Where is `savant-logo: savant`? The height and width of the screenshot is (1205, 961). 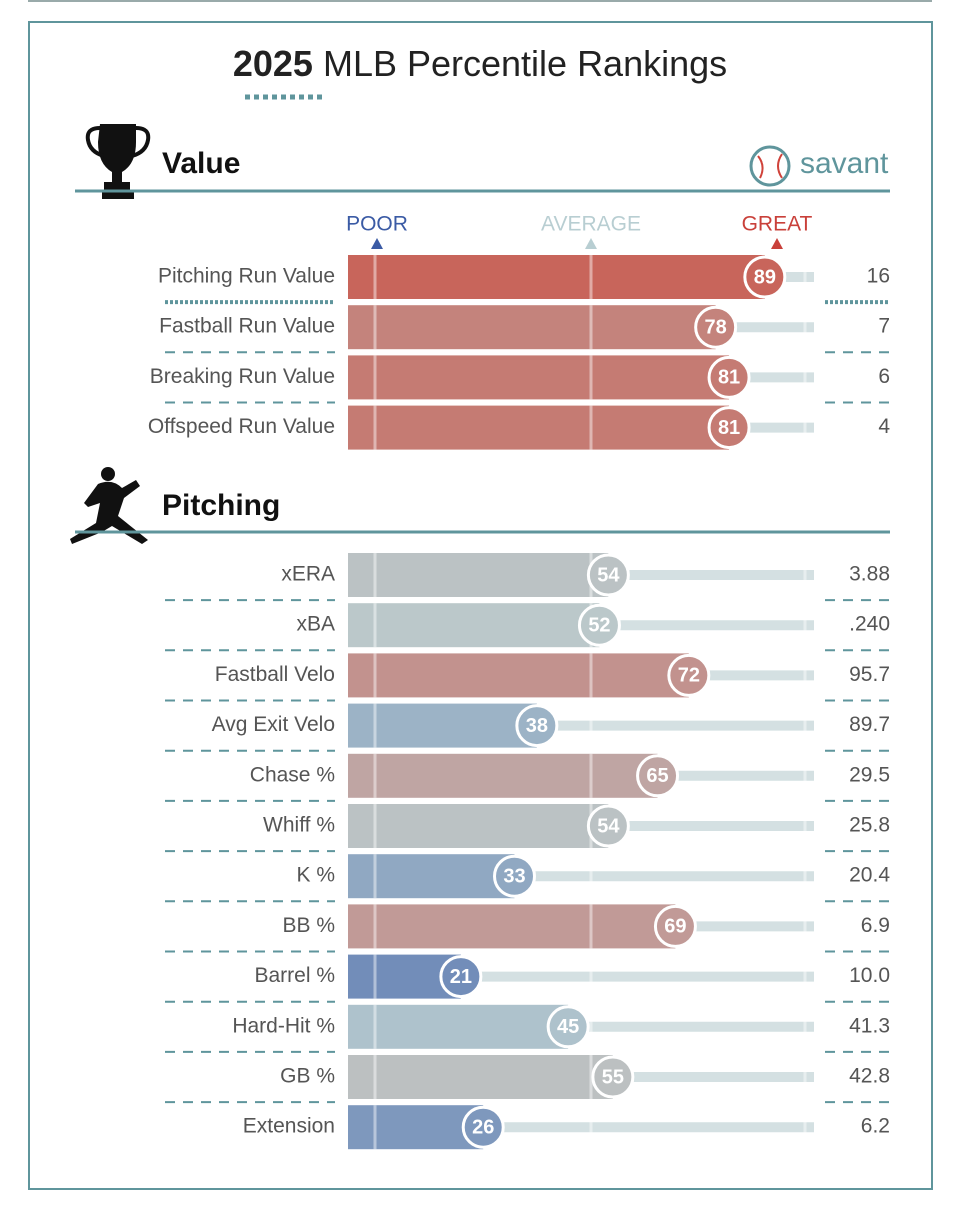
savant-logo: savant is located at coordinates (819, 166).